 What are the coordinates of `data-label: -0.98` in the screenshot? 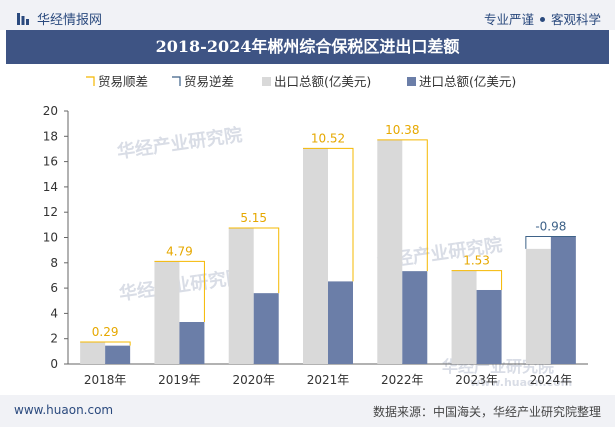 It's located at (550, 226).